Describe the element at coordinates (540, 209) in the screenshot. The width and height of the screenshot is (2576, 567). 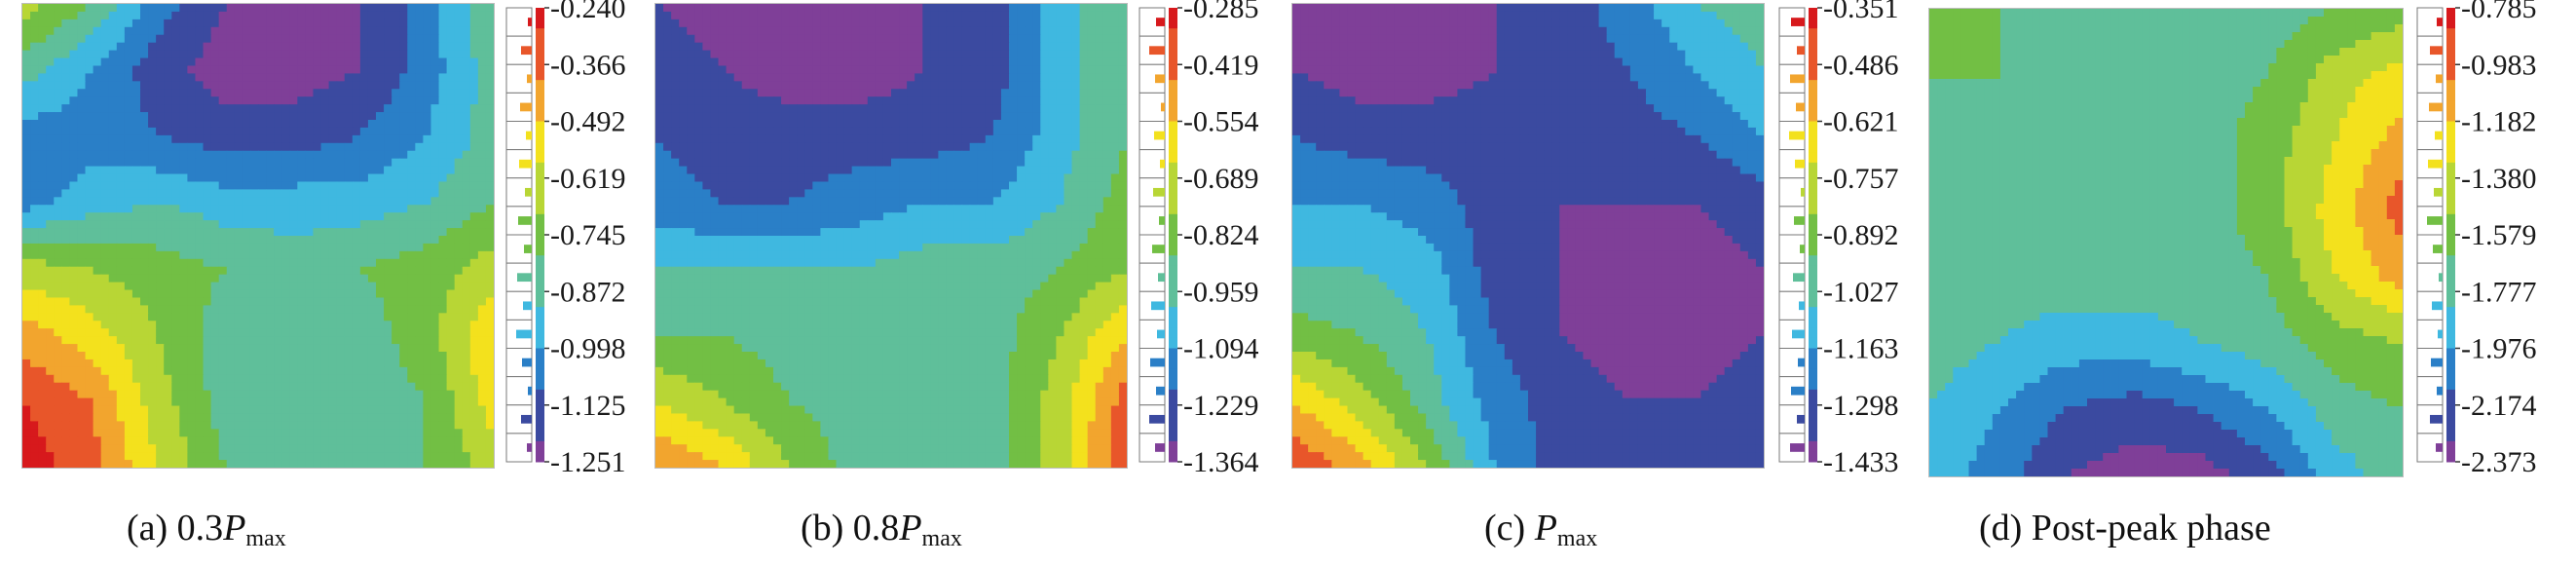
I see `colorbar-swatch` at that location.